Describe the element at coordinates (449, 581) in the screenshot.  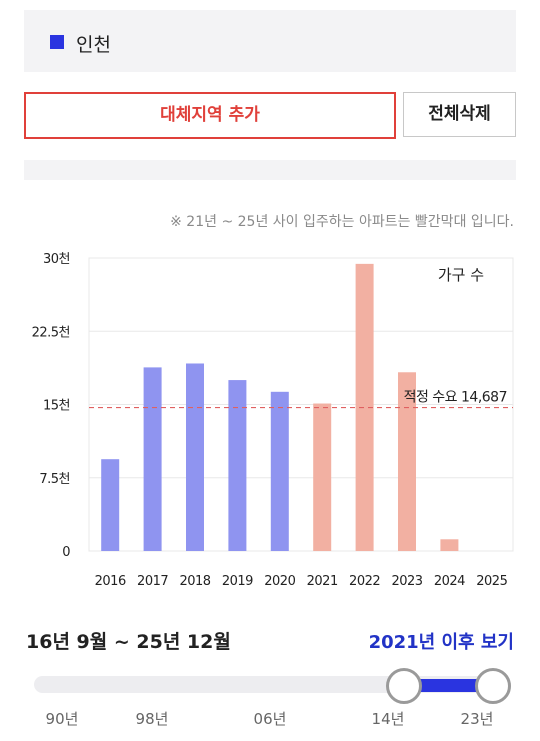
I see `x-tick-label: 2024` at that location.